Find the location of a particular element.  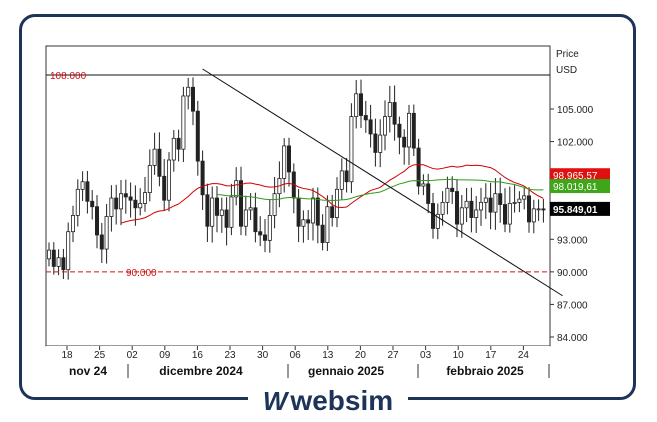

y-tick-label: 84.000 is located at coordinates (572, 338).